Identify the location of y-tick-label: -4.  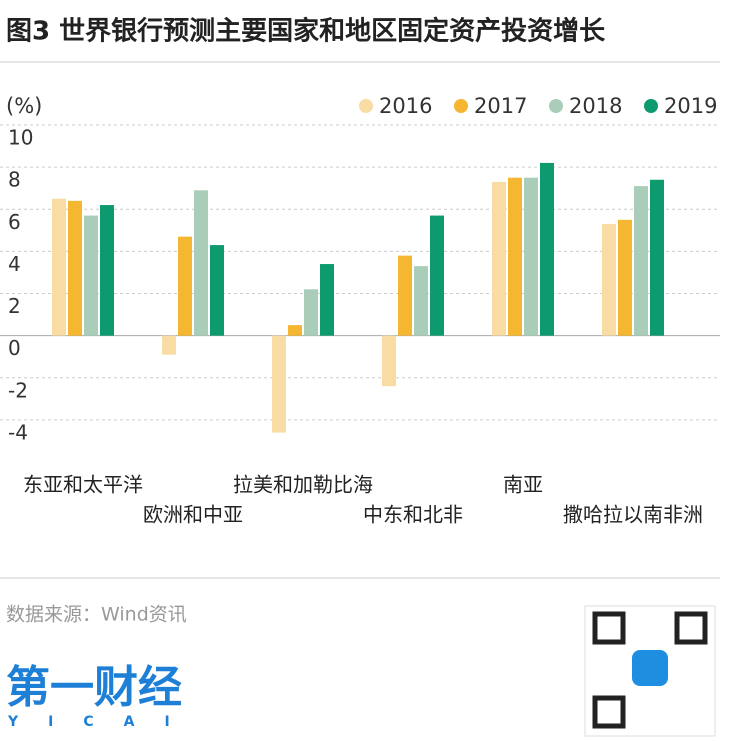
(18, 432).